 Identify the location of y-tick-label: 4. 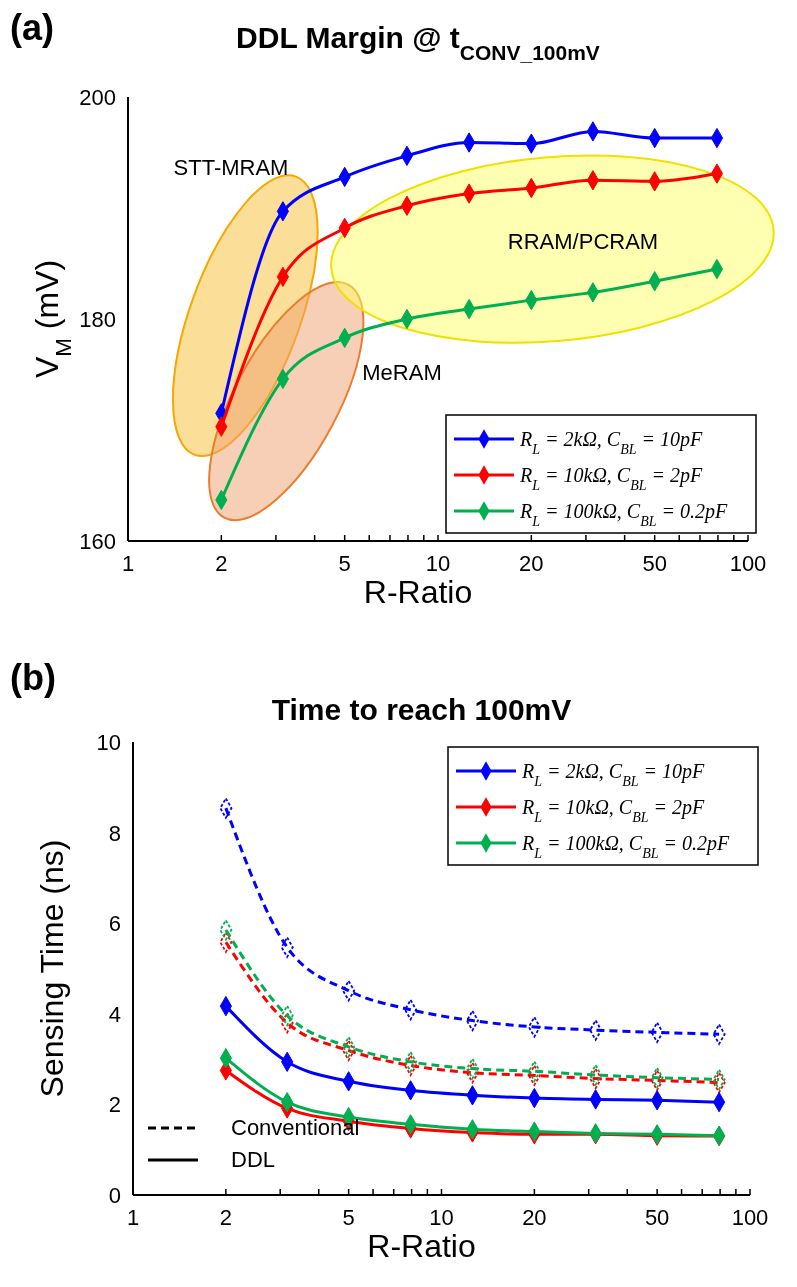
(114, 1014).